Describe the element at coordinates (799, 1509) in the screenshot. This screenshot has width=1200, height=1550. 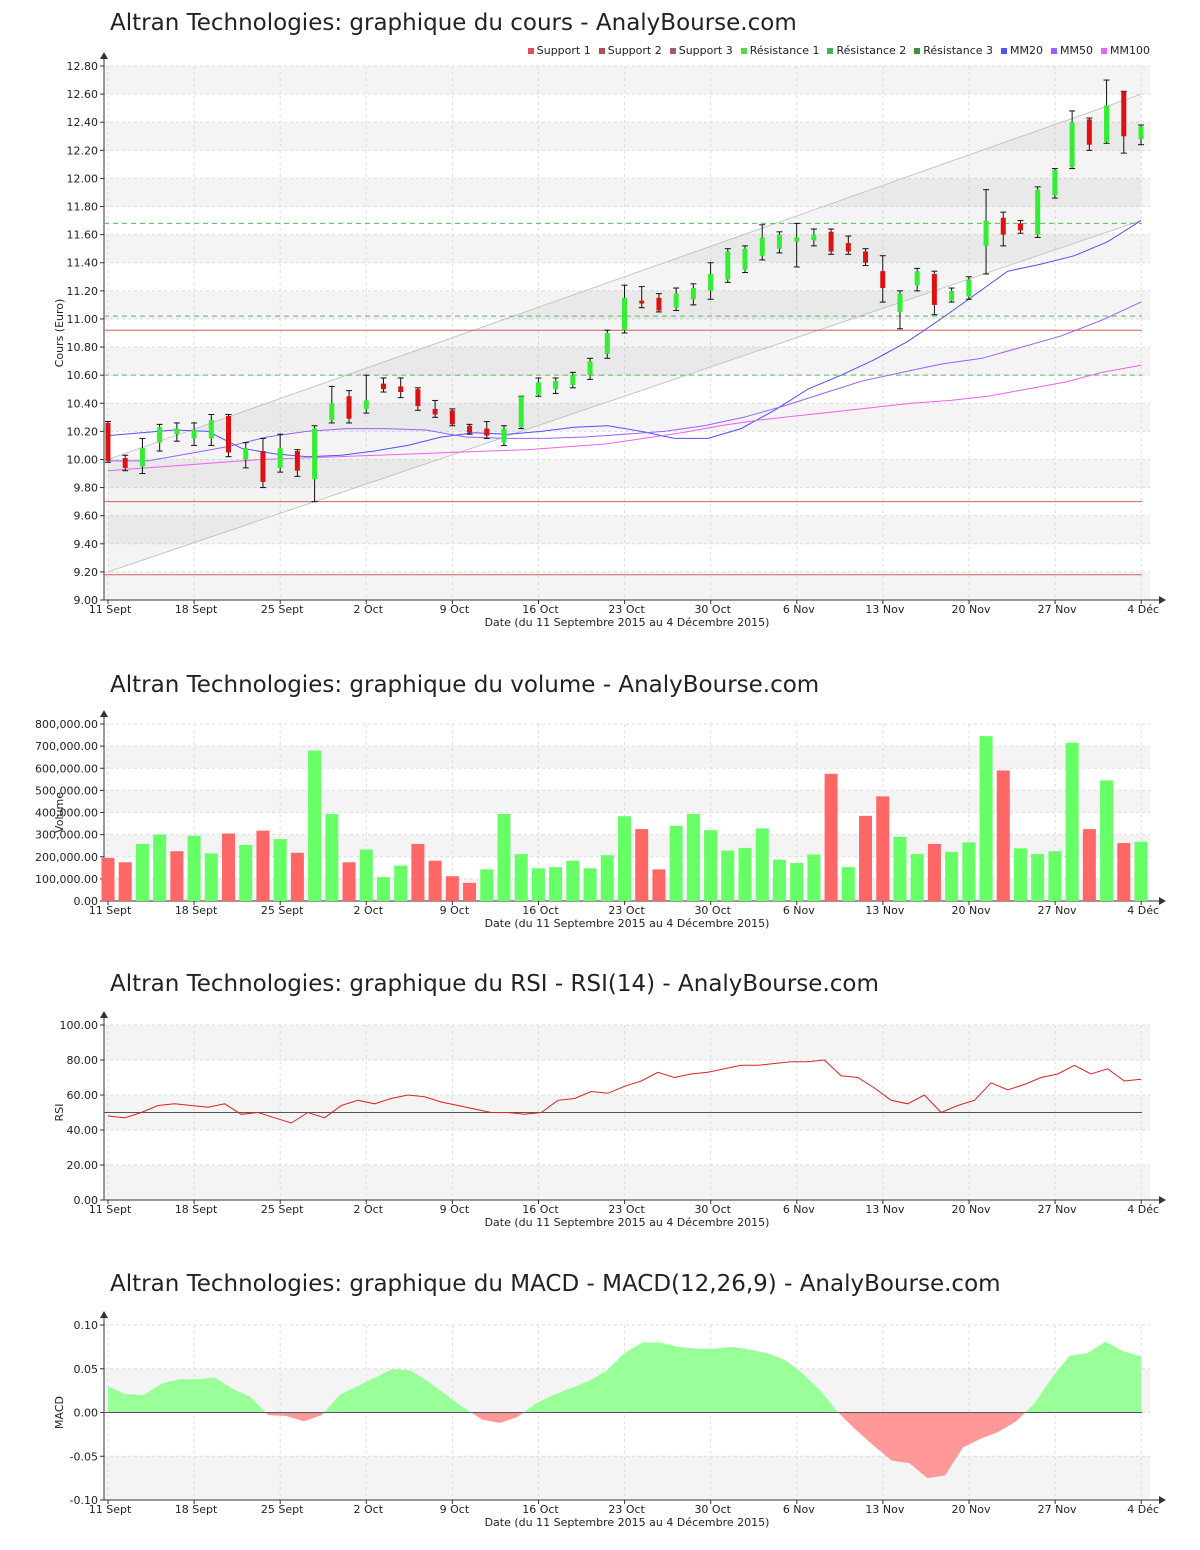
I see `macd-xtick-label: 6 Nov` at that location.